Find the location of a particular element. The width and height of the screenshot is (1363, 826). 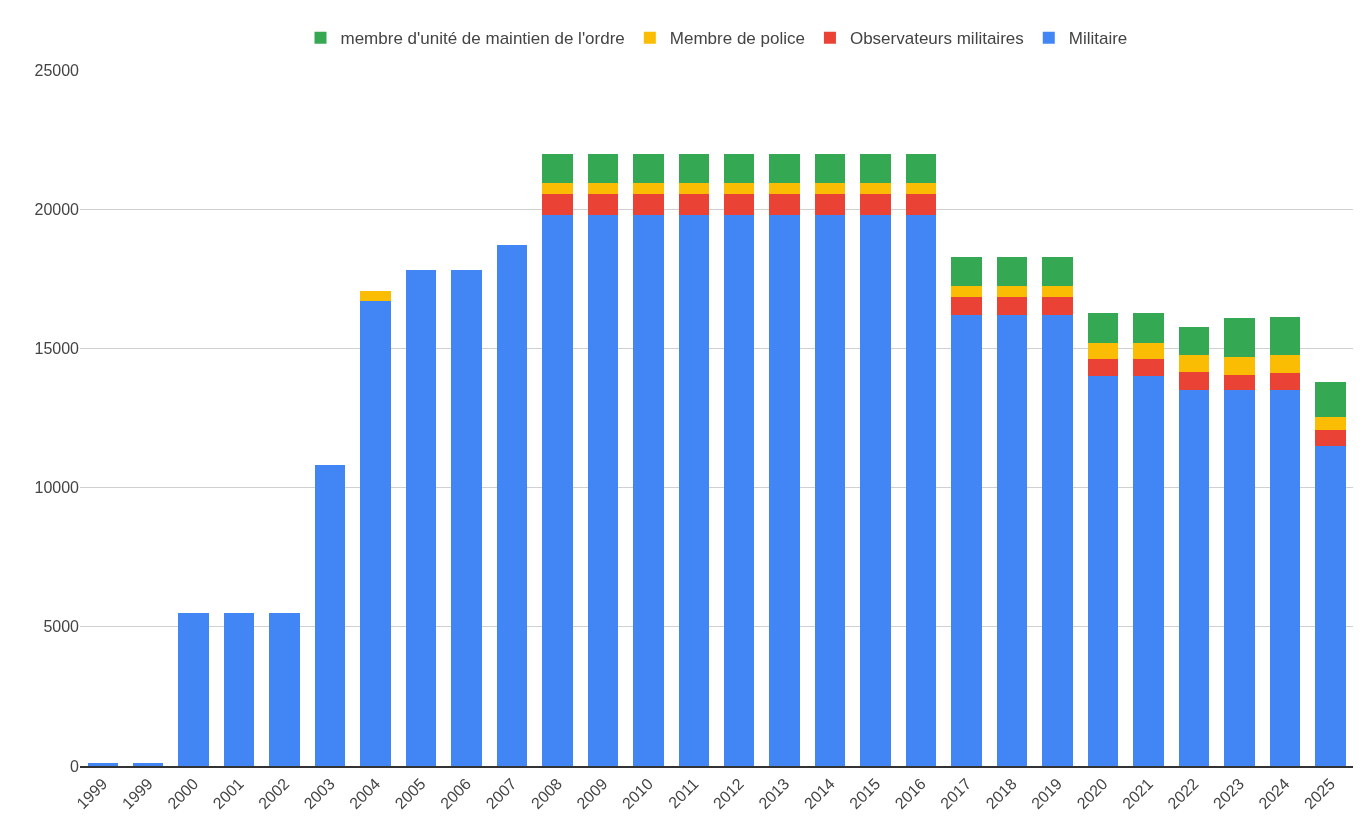

legend-label: Membre de police is located at coordinates (737, 39).